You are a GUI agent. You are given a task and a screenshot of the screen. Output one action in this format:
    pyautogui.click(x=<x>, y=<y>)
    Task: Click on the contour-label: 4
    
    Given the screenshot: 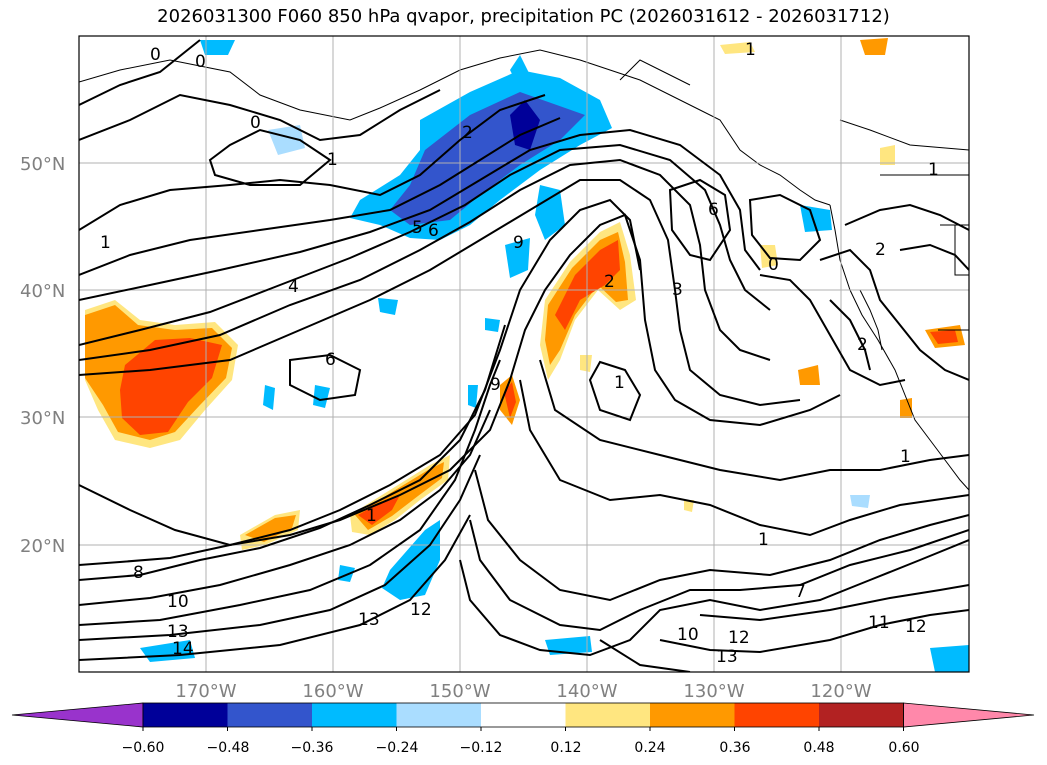 What is the action you would take?
    pyautogui.click(x=293, y=287)
    